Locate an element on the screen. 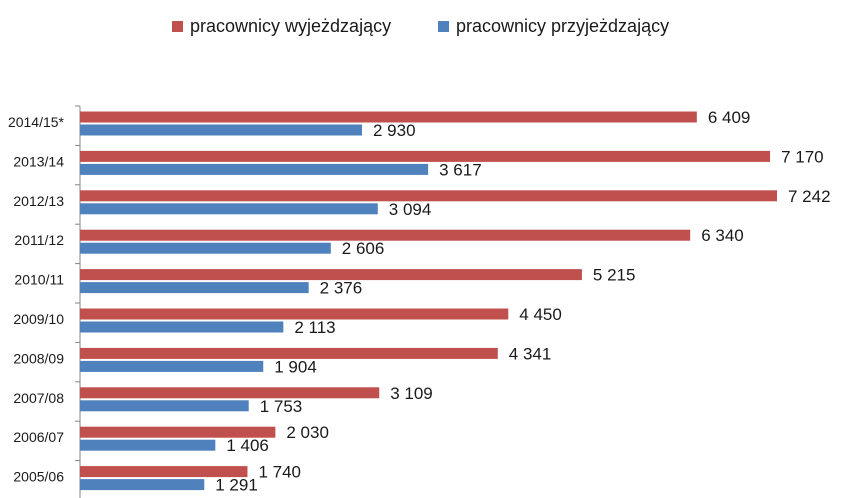  y-tick-label: 2009/10 is located at coordinates (38, 319).